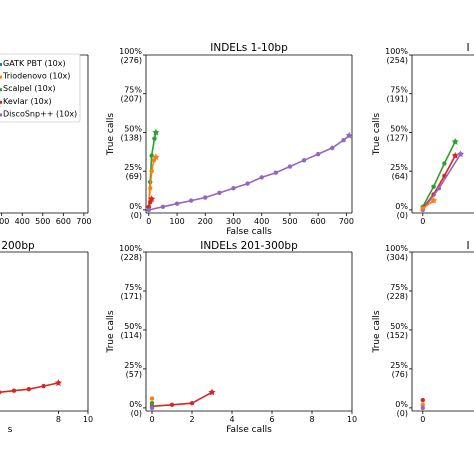  Describe the element at coordinates (131, 60) in the screenshot. I see `y-tick-count: (276)` at that location.